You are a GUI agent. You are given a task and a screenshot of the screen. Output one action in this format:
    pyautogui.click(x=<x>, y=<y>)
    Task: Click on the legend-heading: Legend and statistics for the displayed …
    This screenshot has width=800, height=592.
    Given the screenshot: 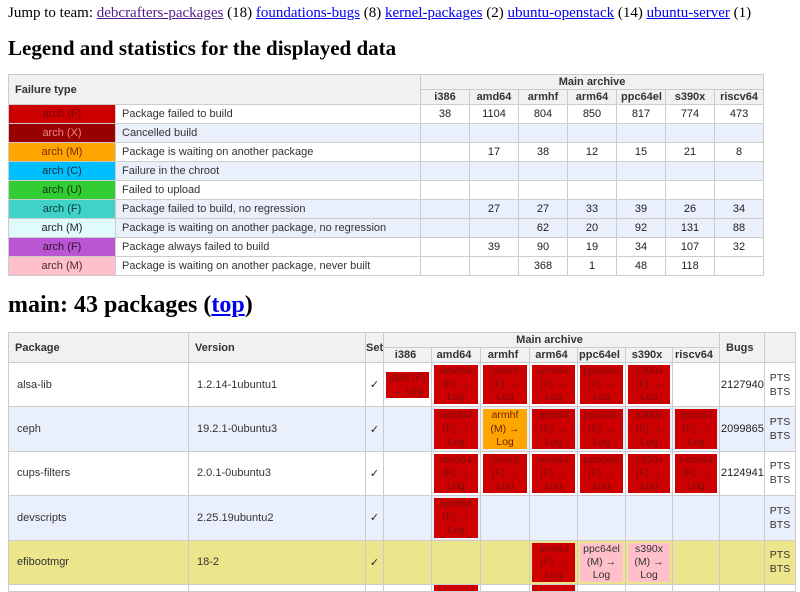 What is the action you would take?
    pyautogui.click(x=202, y=48)
    